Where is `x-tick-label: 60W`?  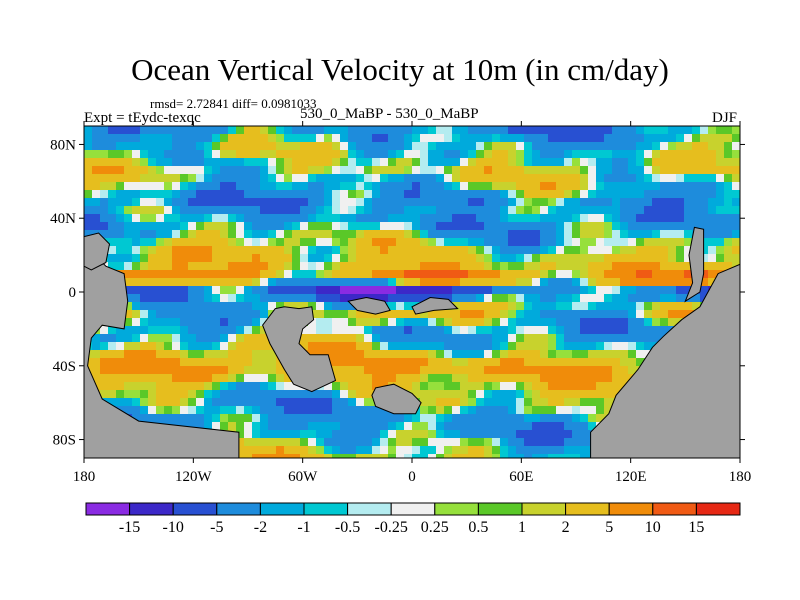
x-tick-label: 60W is located at coordinates (303, 477).